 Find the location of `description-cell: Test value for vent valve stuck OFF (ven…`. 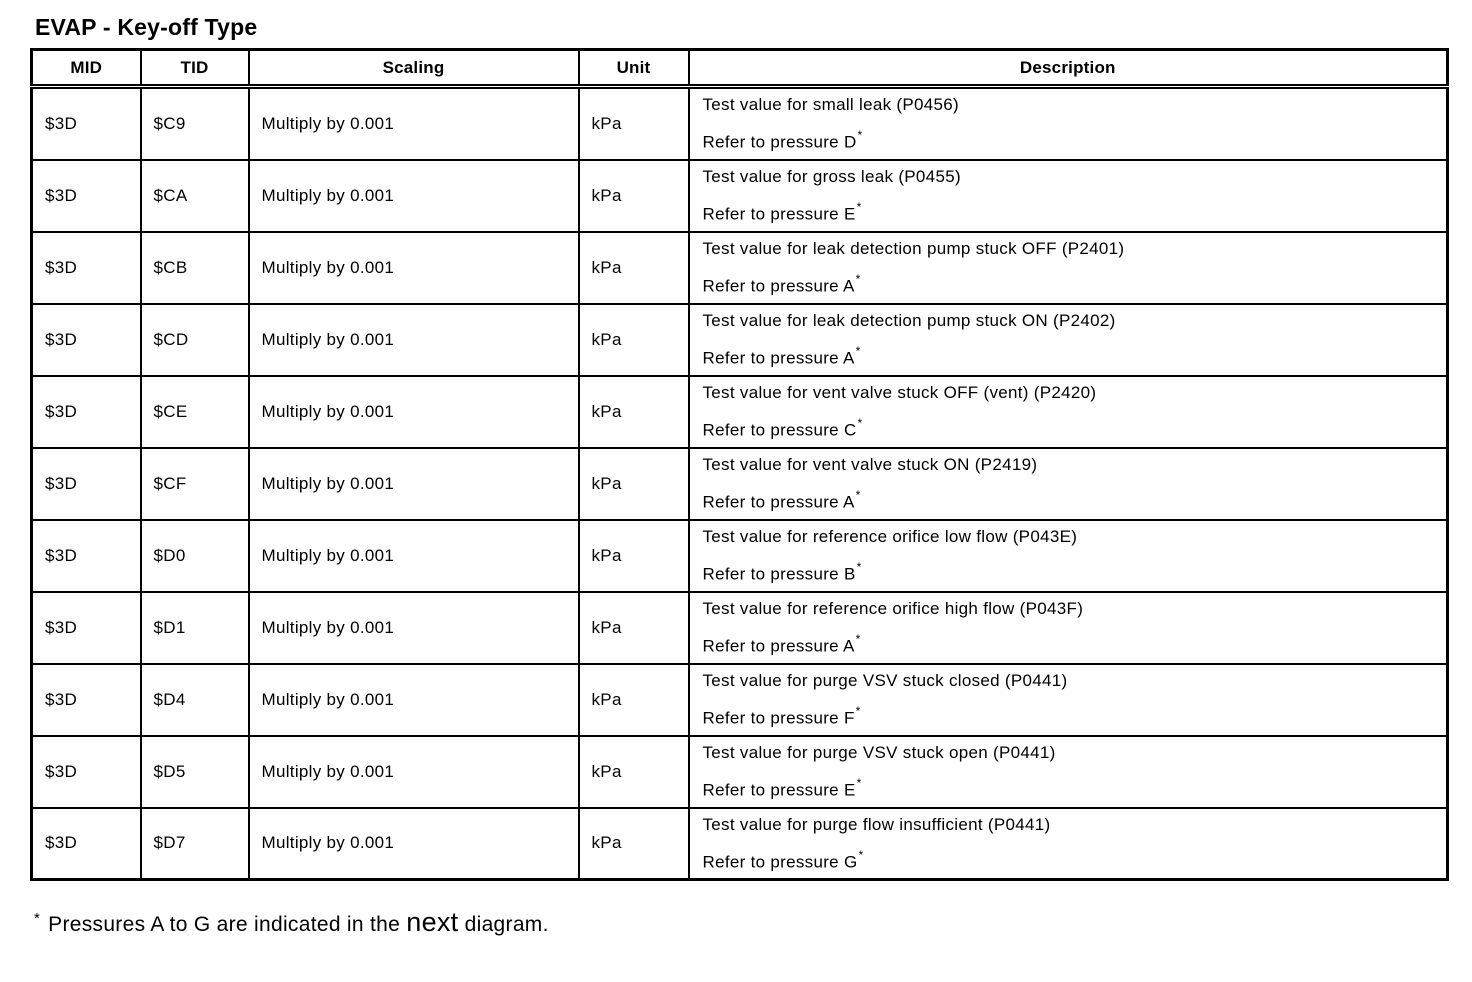

description-cell: Test value for vent valve stuck OFF (ven… is located at coordinates (1068, 411).